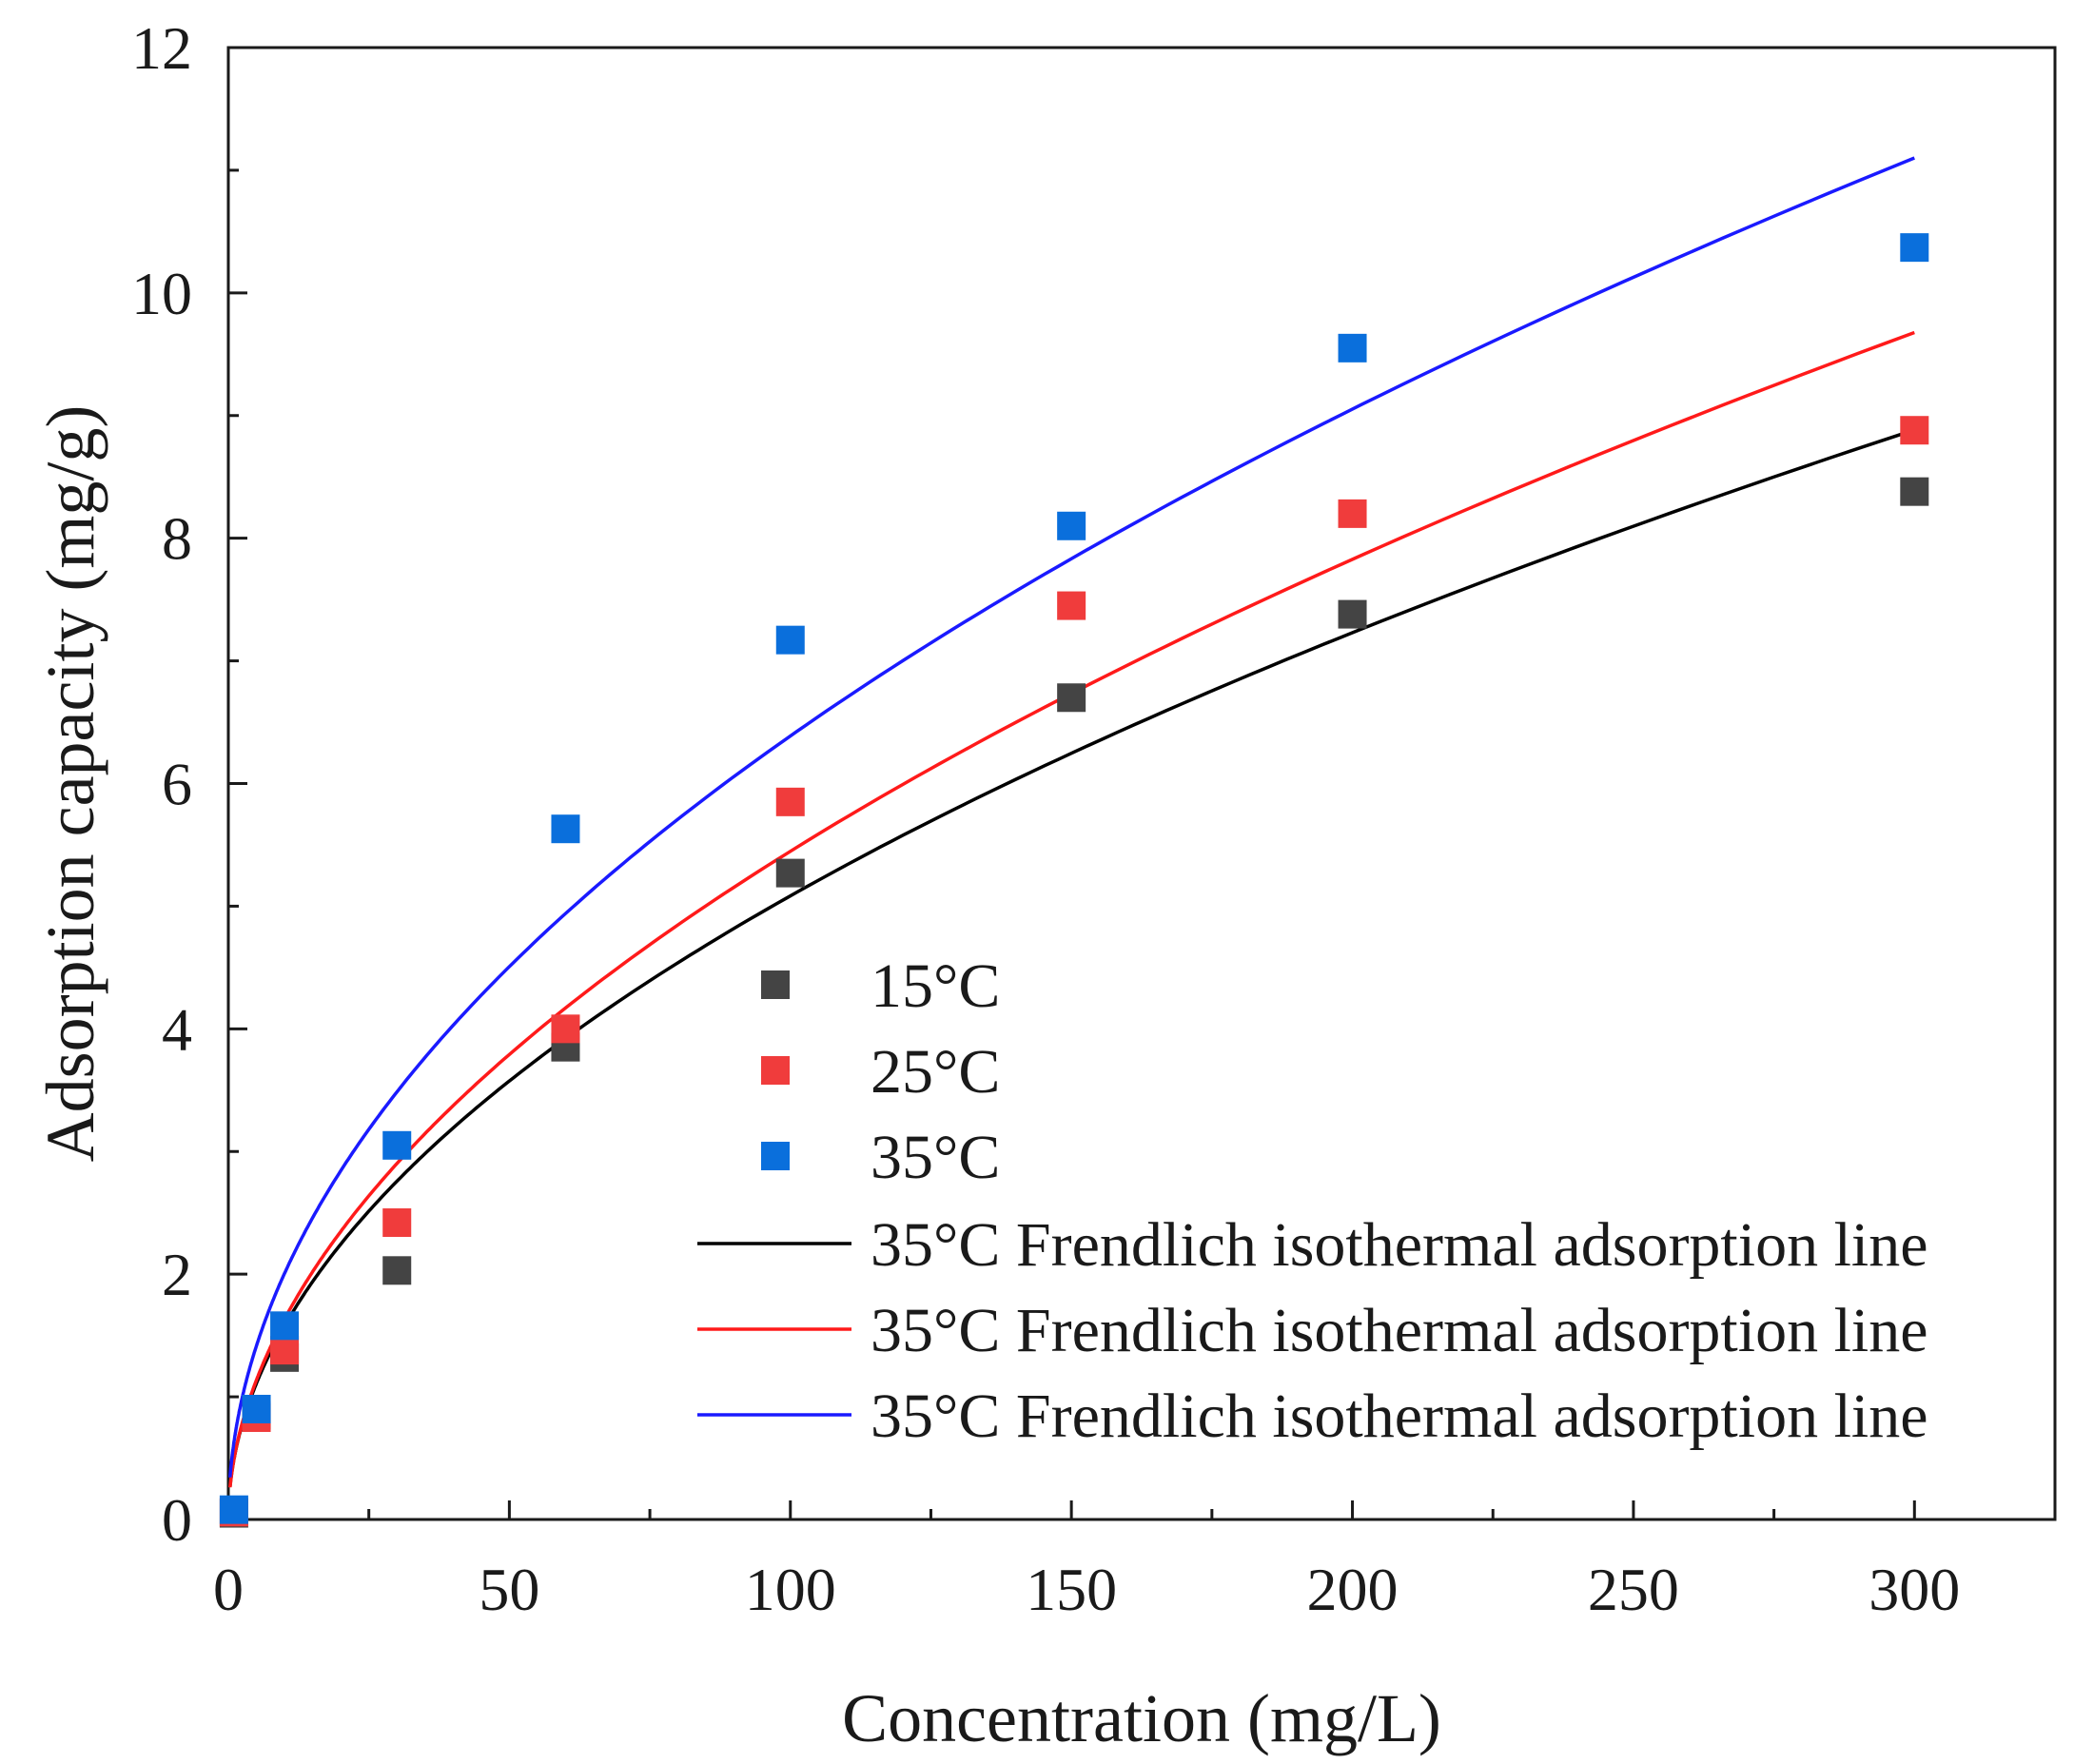 The image size is (2074, 1764). What do you see at coordinates (935, 986) in the screenshot?
I see `legend-label: 15°C` at bounding box center [935, 986].